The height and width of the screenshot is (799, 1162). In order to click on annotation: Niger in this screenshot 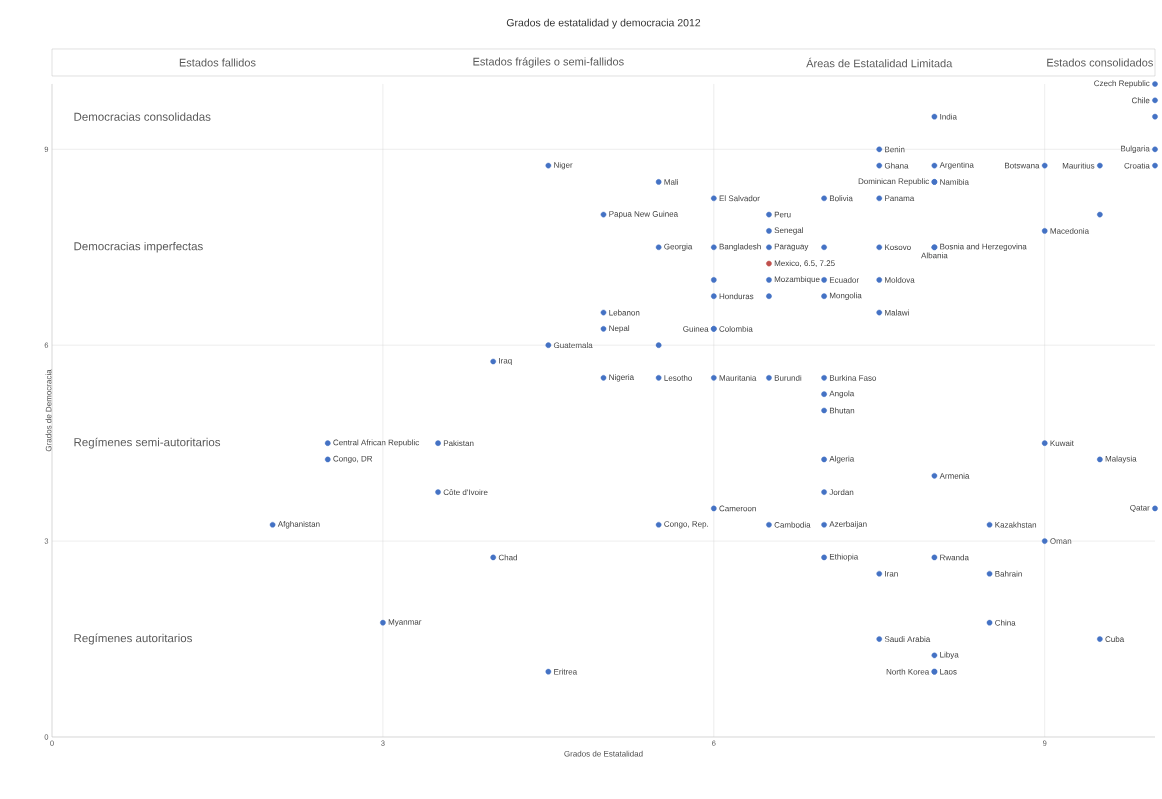, I will do `click(563, 165)`.